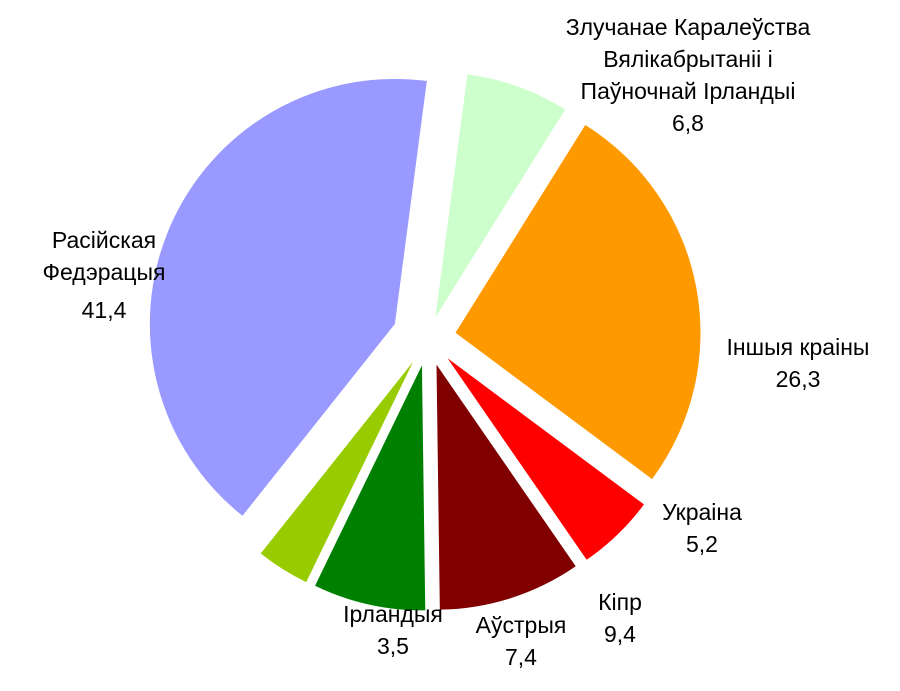  I want to click on slice-label: Іншыя краіны 26,3, so click(798, 363).